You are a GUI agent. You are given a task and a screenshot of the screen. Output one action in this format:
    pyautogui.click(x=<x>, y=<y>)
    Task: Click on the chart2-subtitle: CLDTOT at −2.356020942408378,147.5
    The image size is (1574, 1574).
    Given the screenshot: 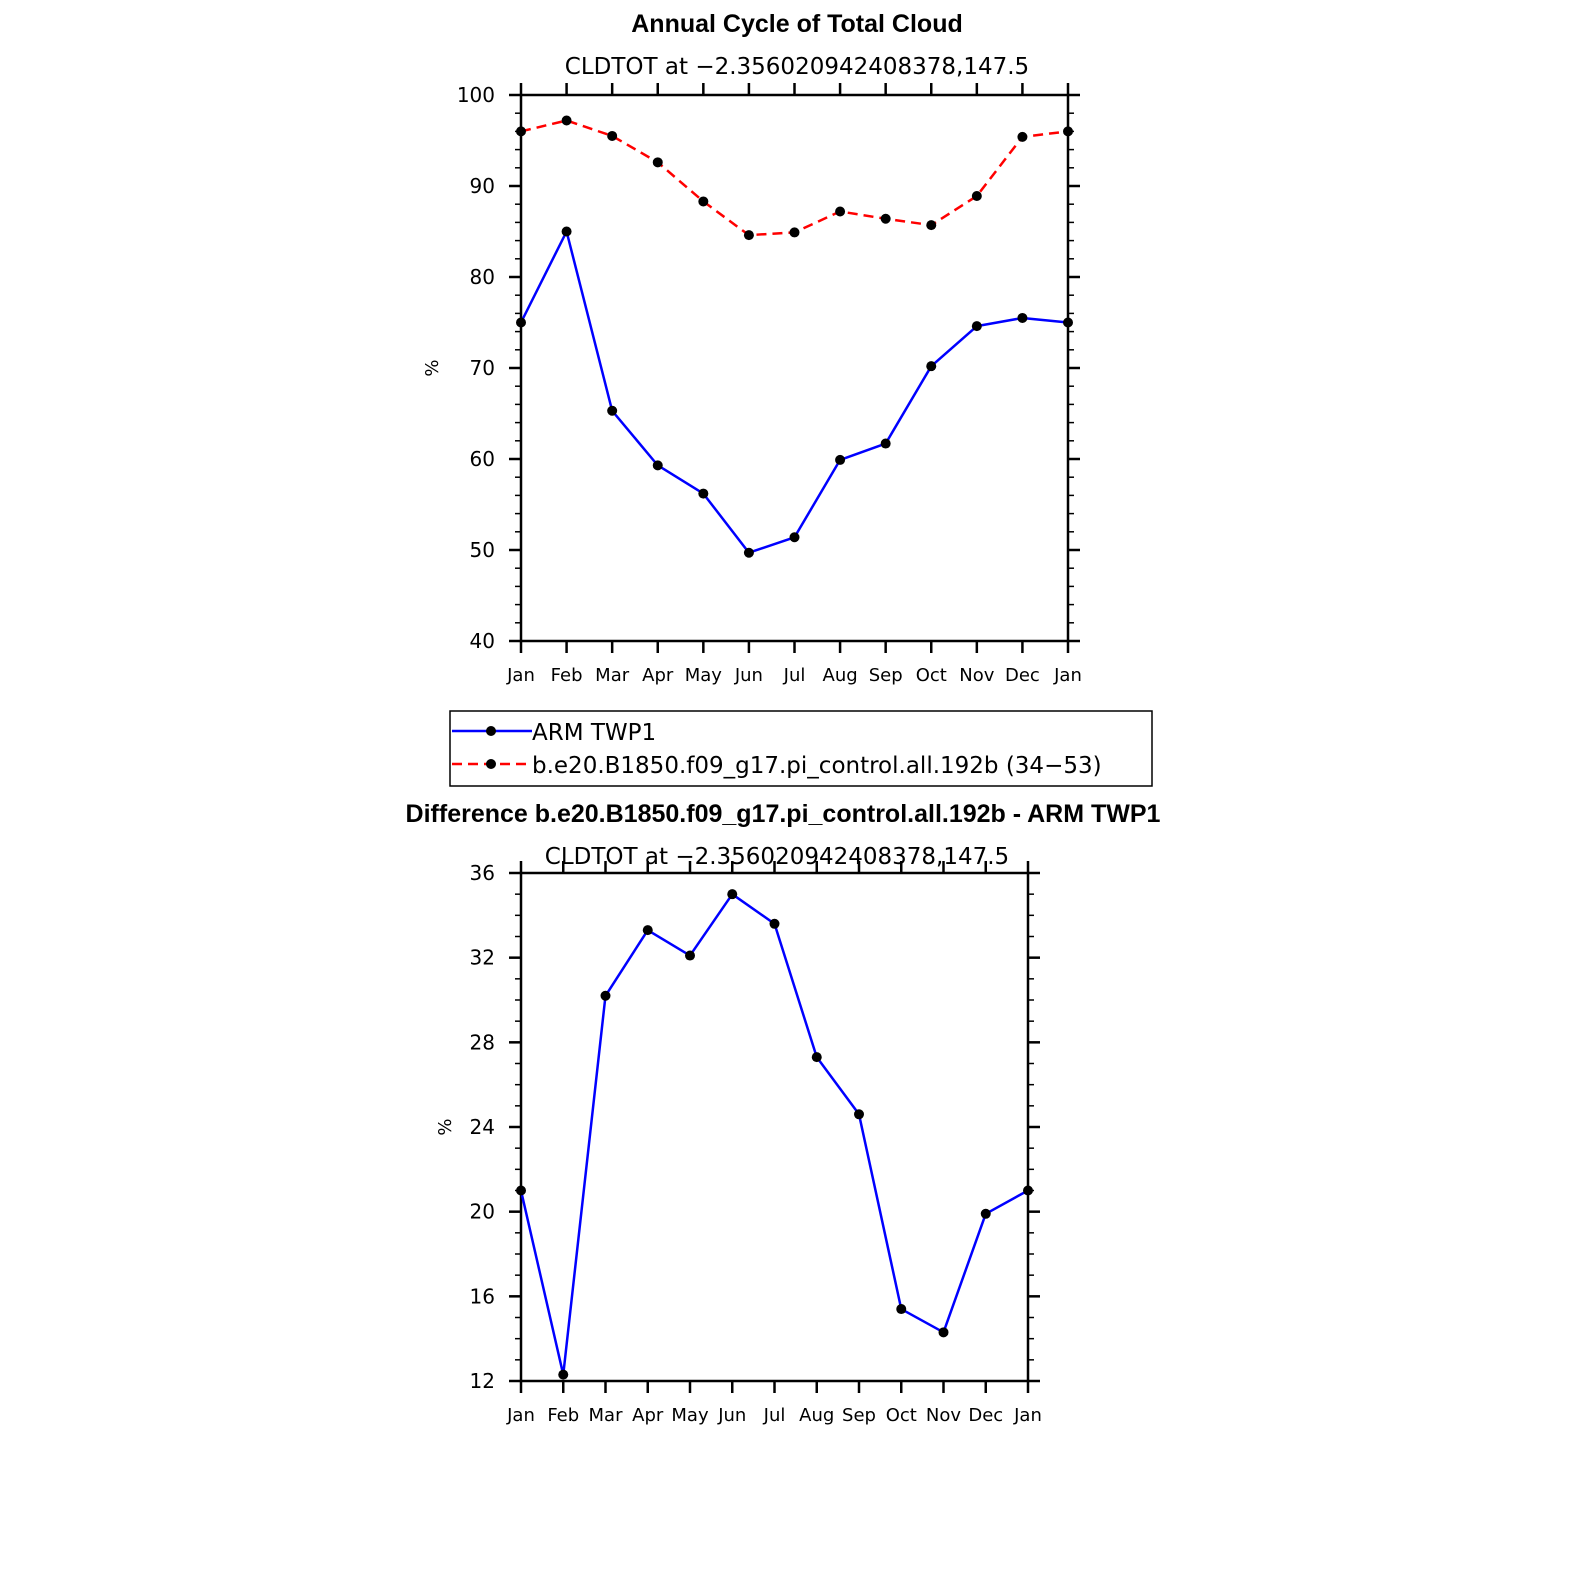 What is the action you would take?
    pyautogui.click(x=777, y=857)
    